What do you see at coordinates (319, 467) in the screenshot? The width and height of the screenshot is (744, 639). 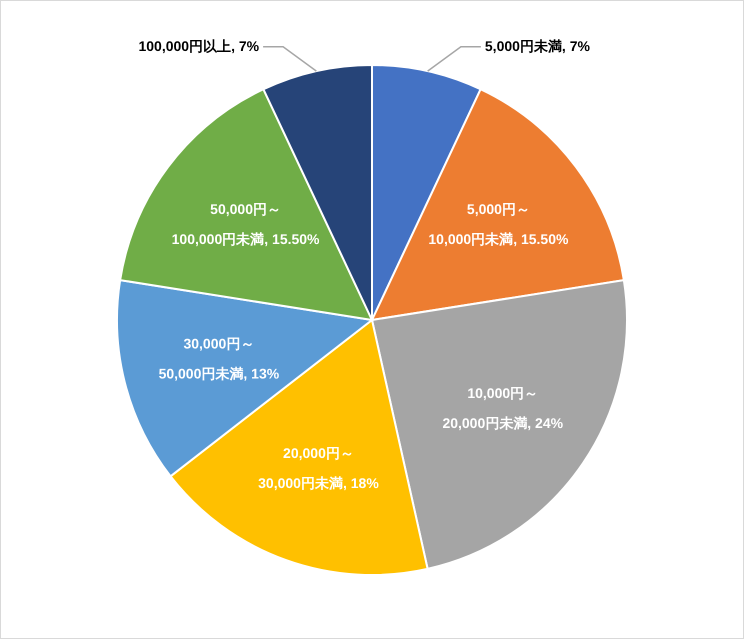 I see `slice-label: 20,000円～30,000円未満, 18%` at bounding box center [319, 467].